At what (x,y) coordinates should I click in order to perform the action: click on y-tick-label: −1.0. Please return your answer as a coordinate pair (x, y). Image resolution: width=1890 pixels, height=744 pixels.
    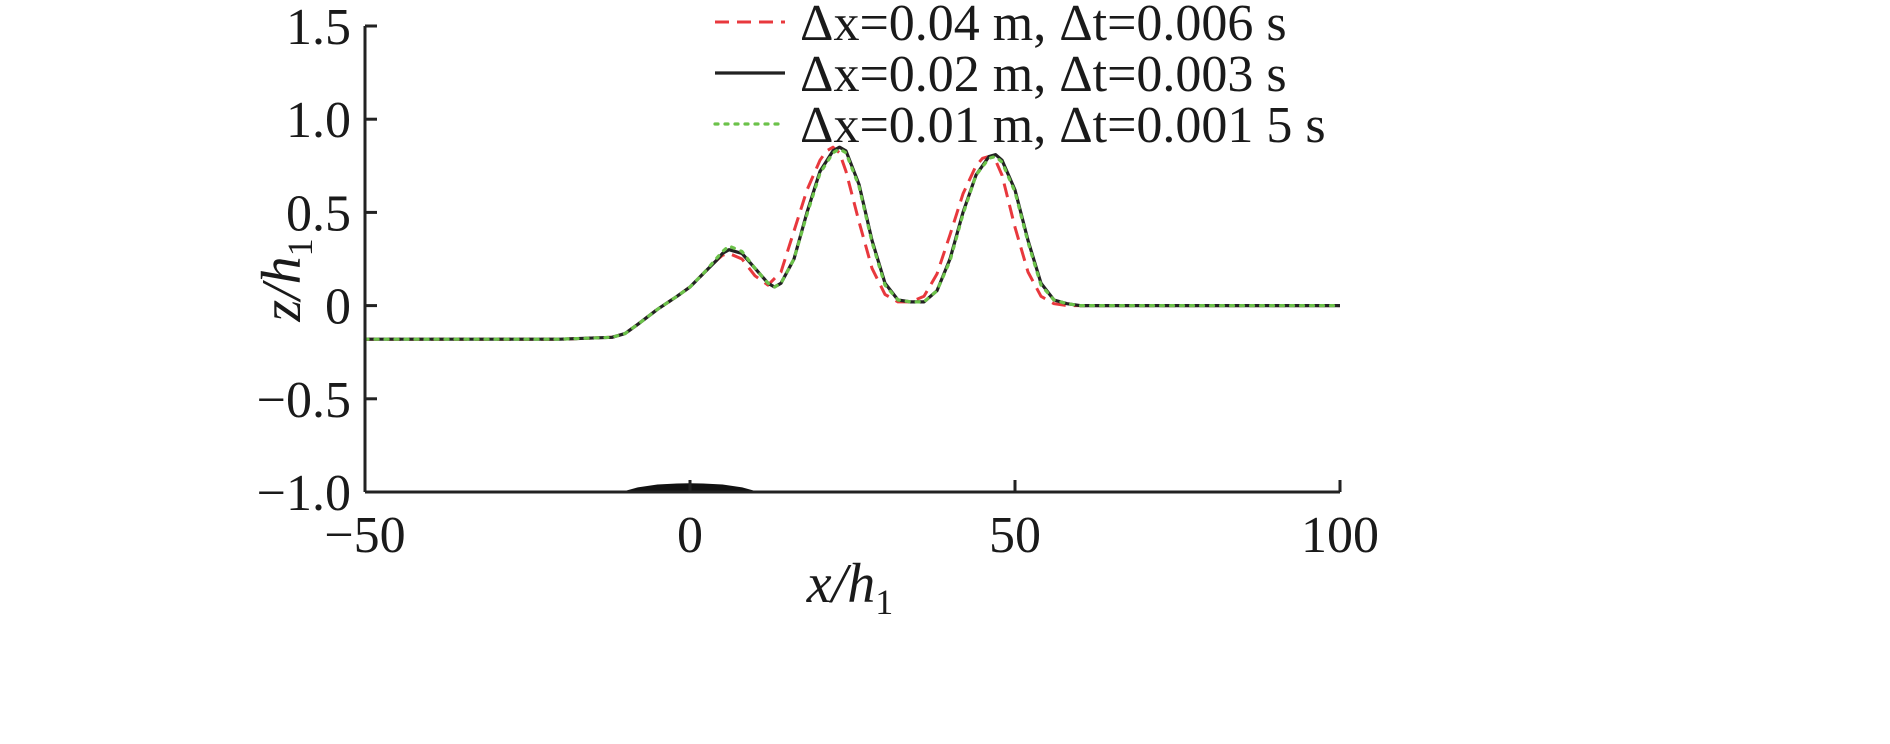
    Looking at the image, I should click on (304, 493).